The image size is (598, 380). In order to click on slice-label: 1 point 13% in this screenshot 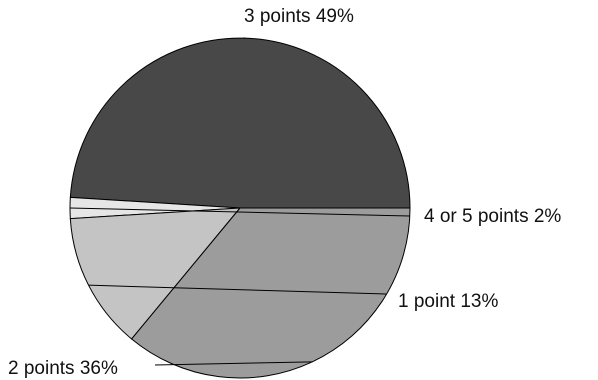, I will do `click(448, 301)`.